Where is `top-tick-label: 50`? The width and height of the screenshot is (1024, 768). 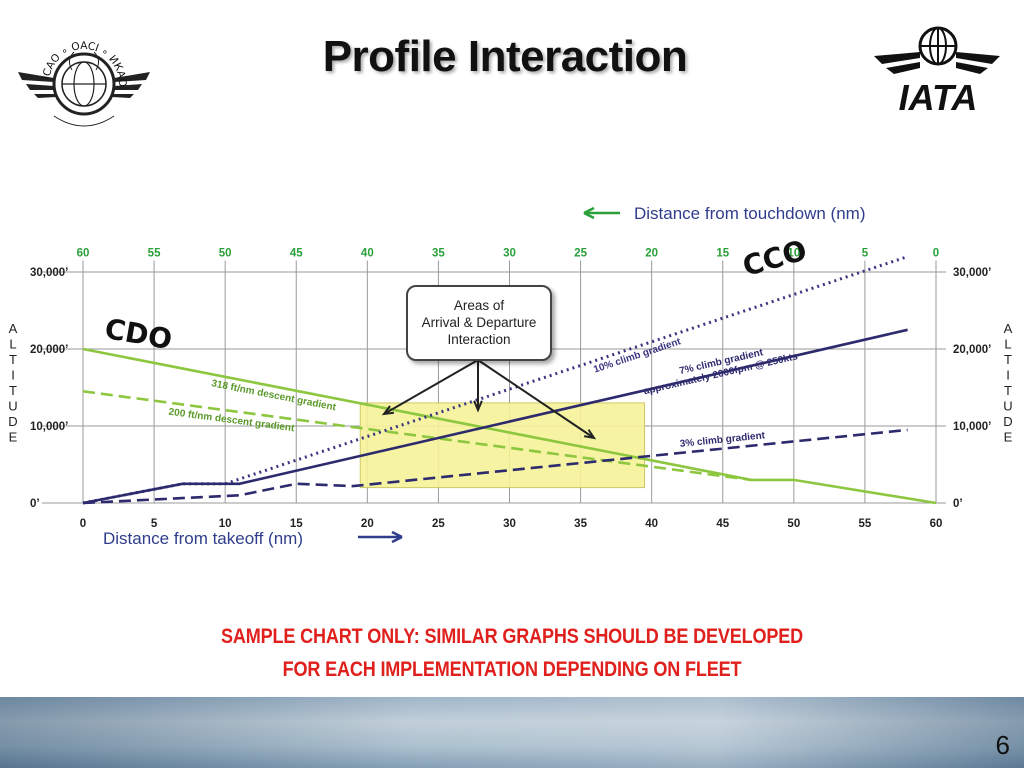
top-tick-label: 50 is located at coordinates (225, 253).